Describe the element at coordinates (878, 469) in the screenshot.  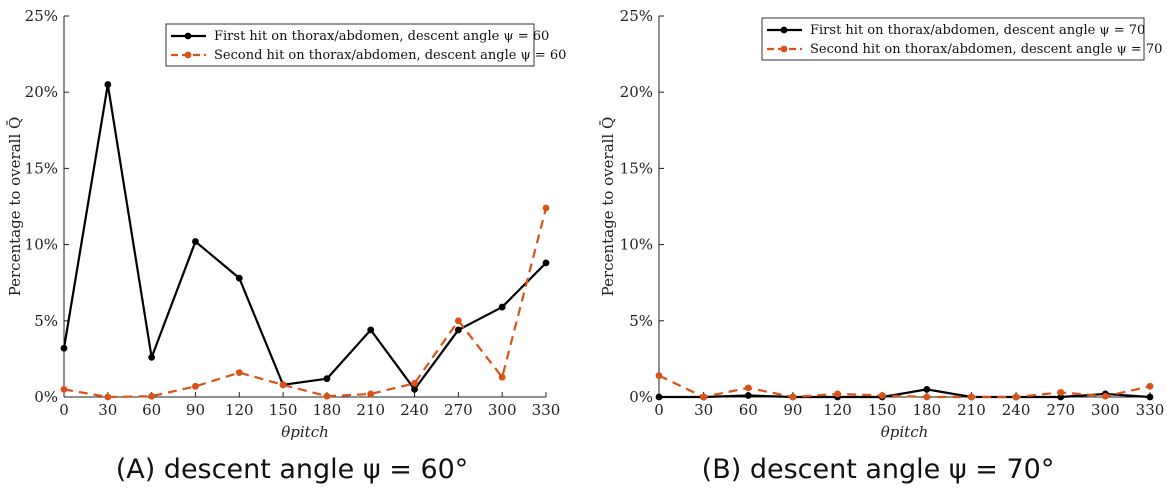
I see `panel-caption: (B) descent angle ψ = 70°` at that location.